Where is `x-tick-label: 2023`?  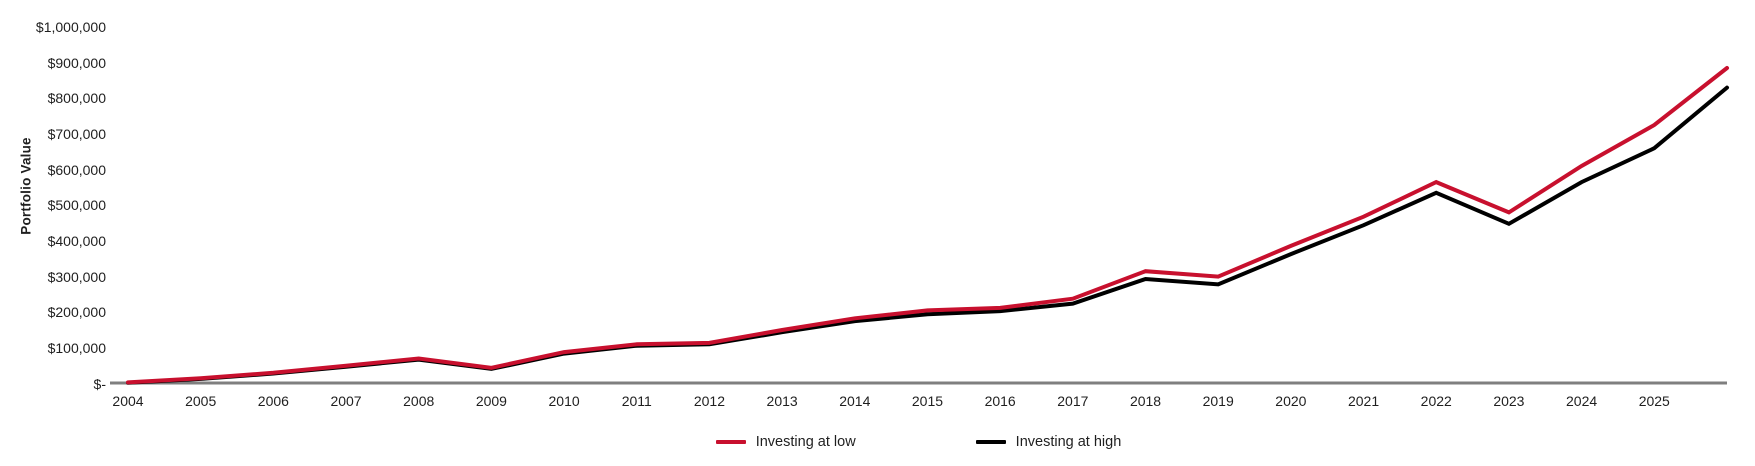
x-tick-label: 2023 is located at coordinates (1509, 401).